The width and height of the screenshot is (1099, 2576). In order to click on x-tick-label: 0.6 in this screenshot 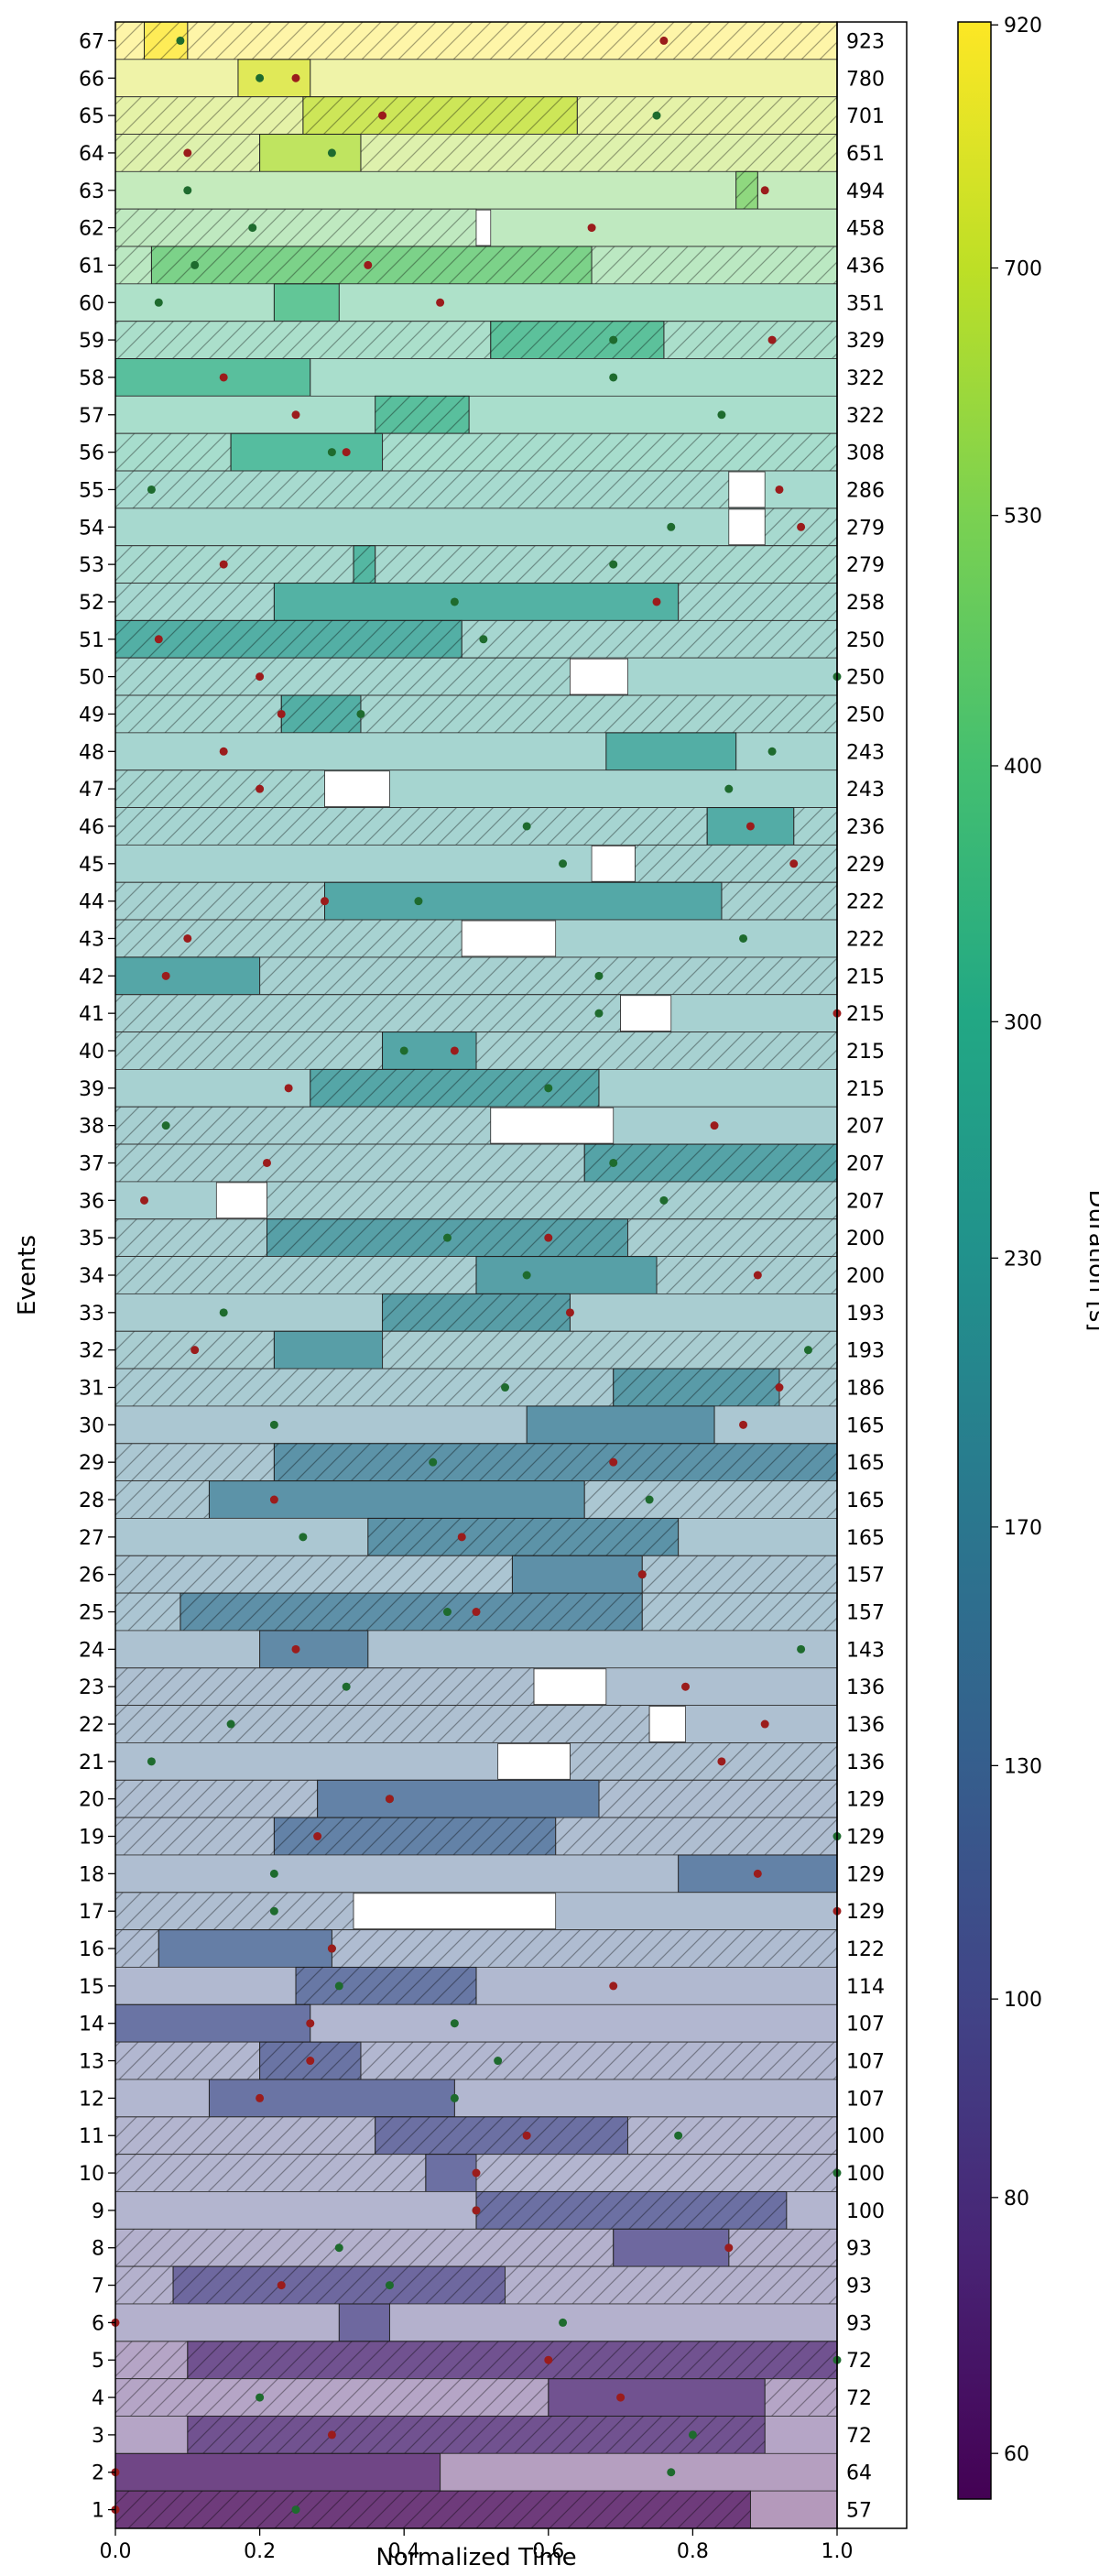, I will do `click(548, 2552)`.